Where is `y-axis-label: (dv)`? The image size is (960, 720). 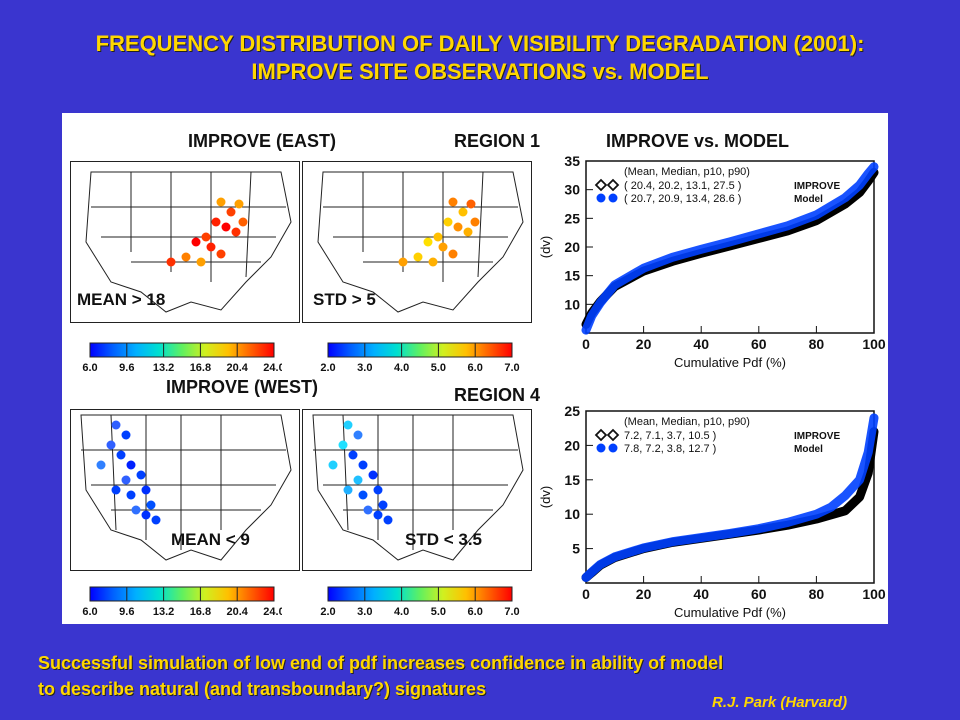 y-axis-label: (dv) is located at coordinates (545, 247).